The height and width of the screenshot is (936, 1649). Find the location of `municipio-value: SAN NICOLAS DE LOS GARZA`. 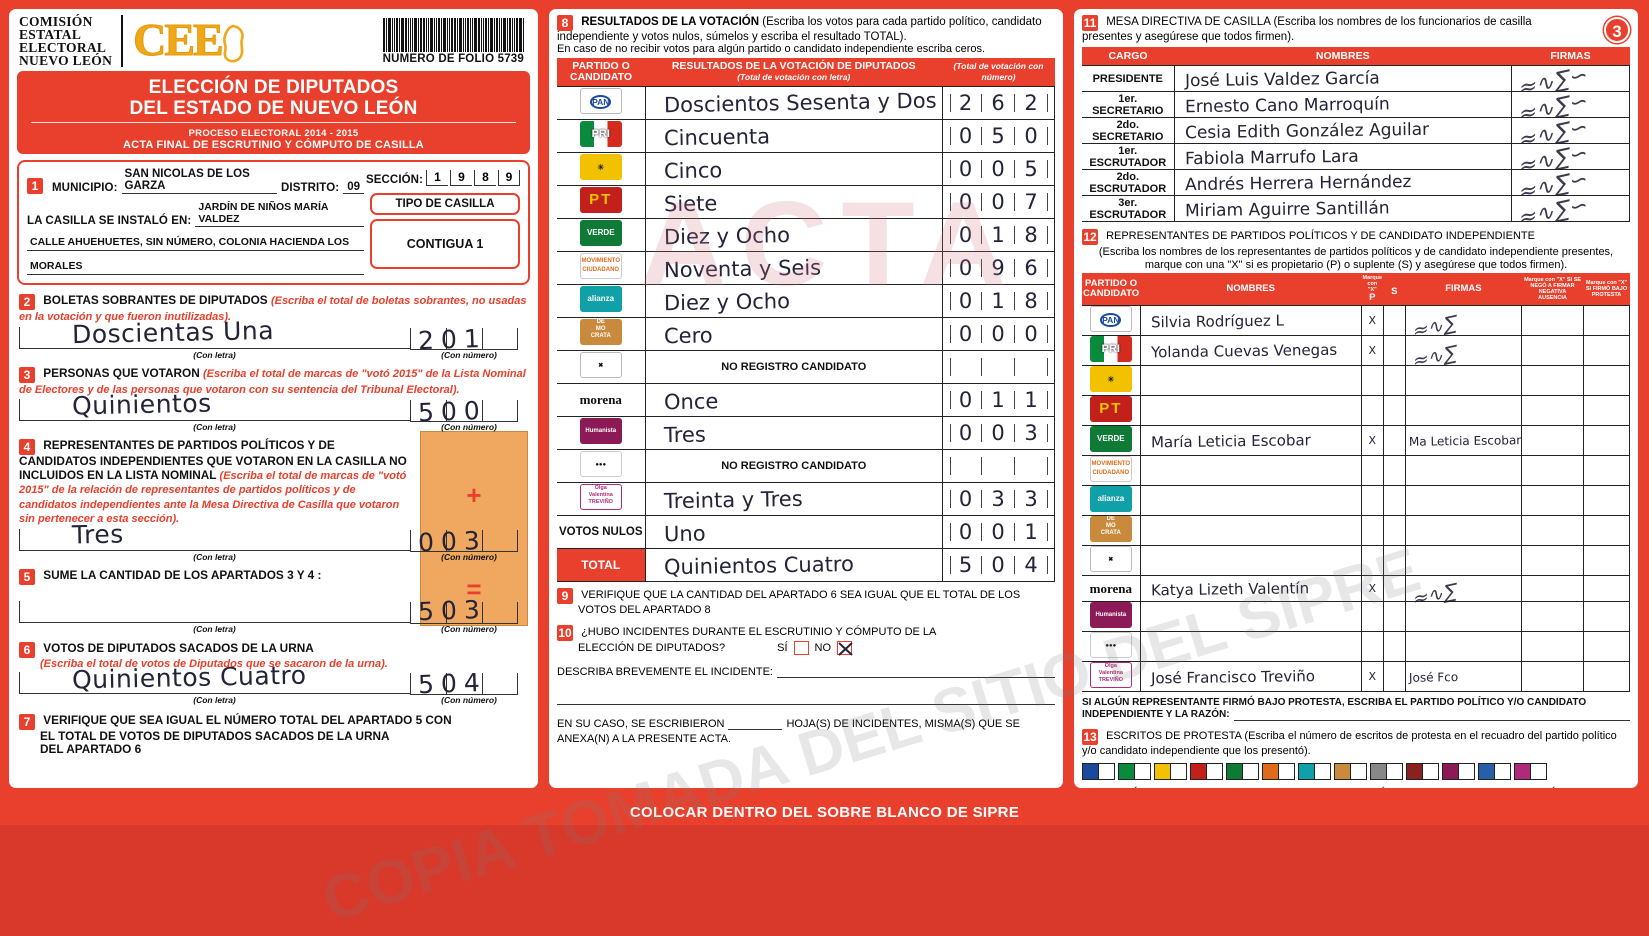

municipio-value: SAN NICOLAS DE LOS GARZA is located at coordinates (199, 181).